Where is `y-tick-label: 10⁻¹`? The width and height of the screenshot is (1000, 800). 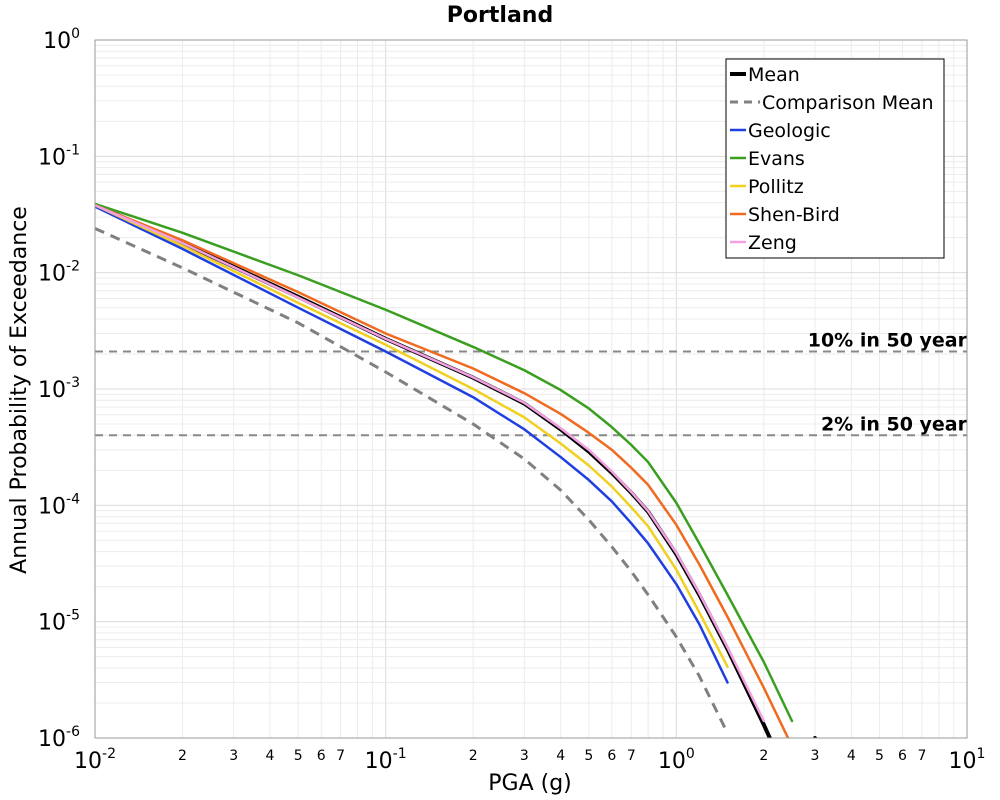
y-tick-label: 10⁻¹ is located at coordinates (59, 156).